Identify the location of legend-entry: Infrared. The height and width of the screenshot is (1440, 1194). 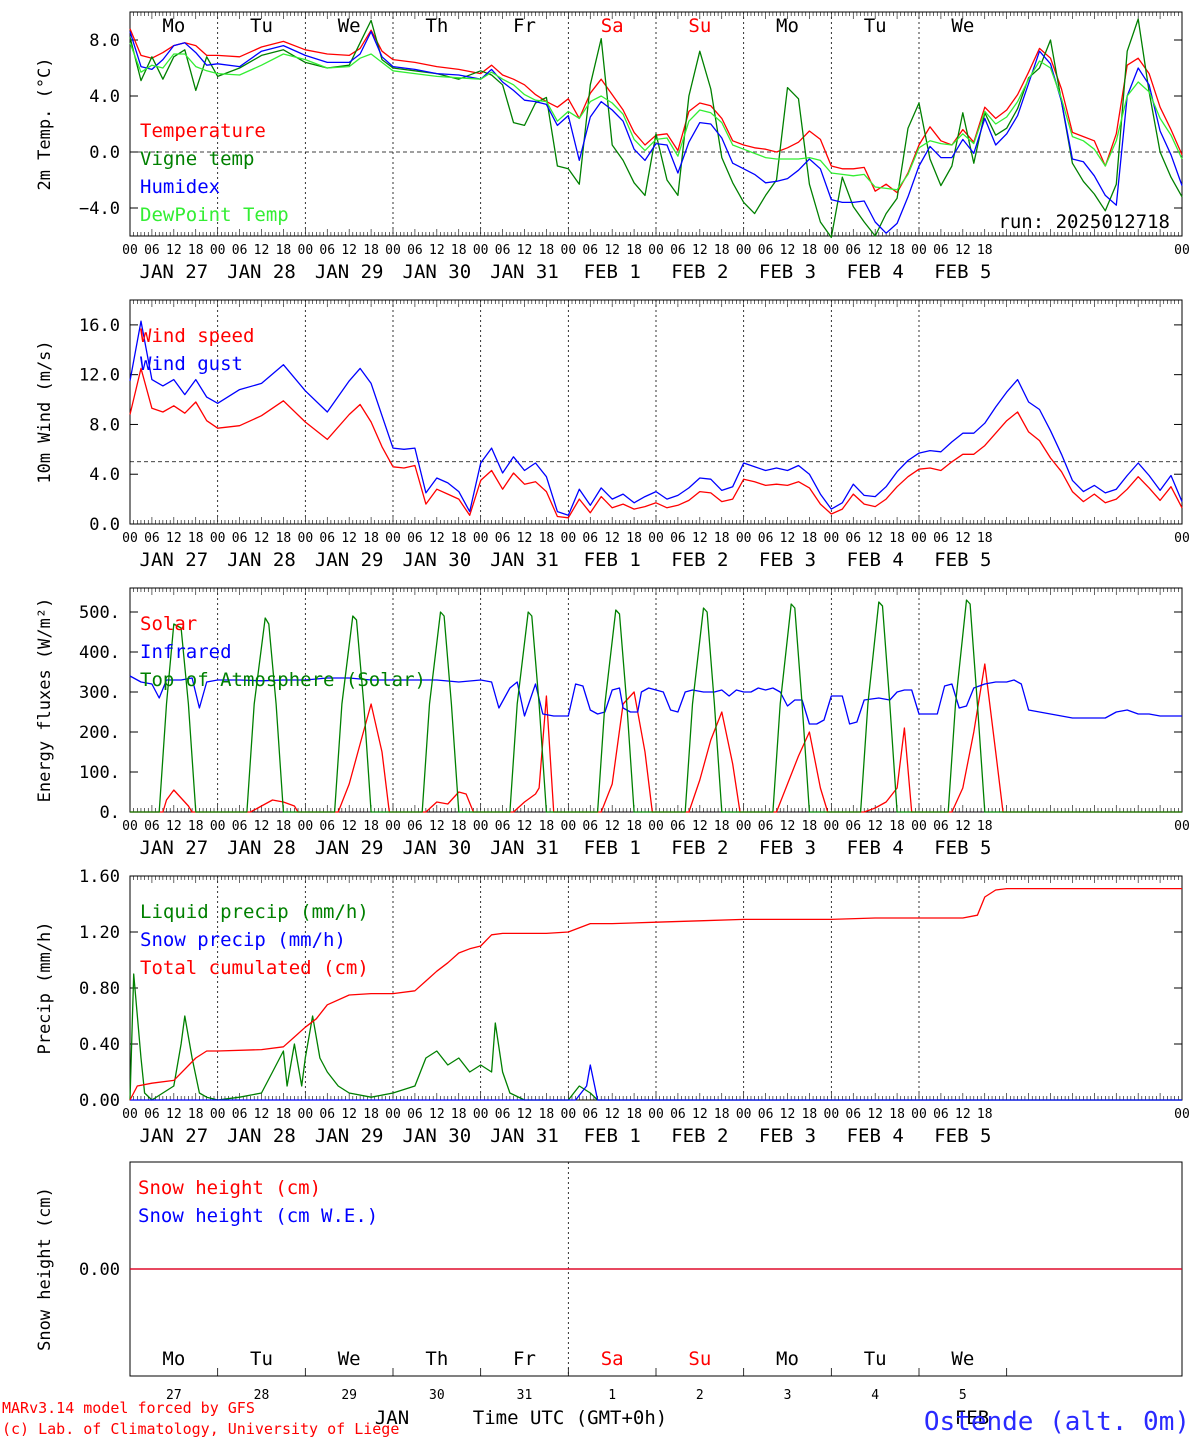
(186, 652).